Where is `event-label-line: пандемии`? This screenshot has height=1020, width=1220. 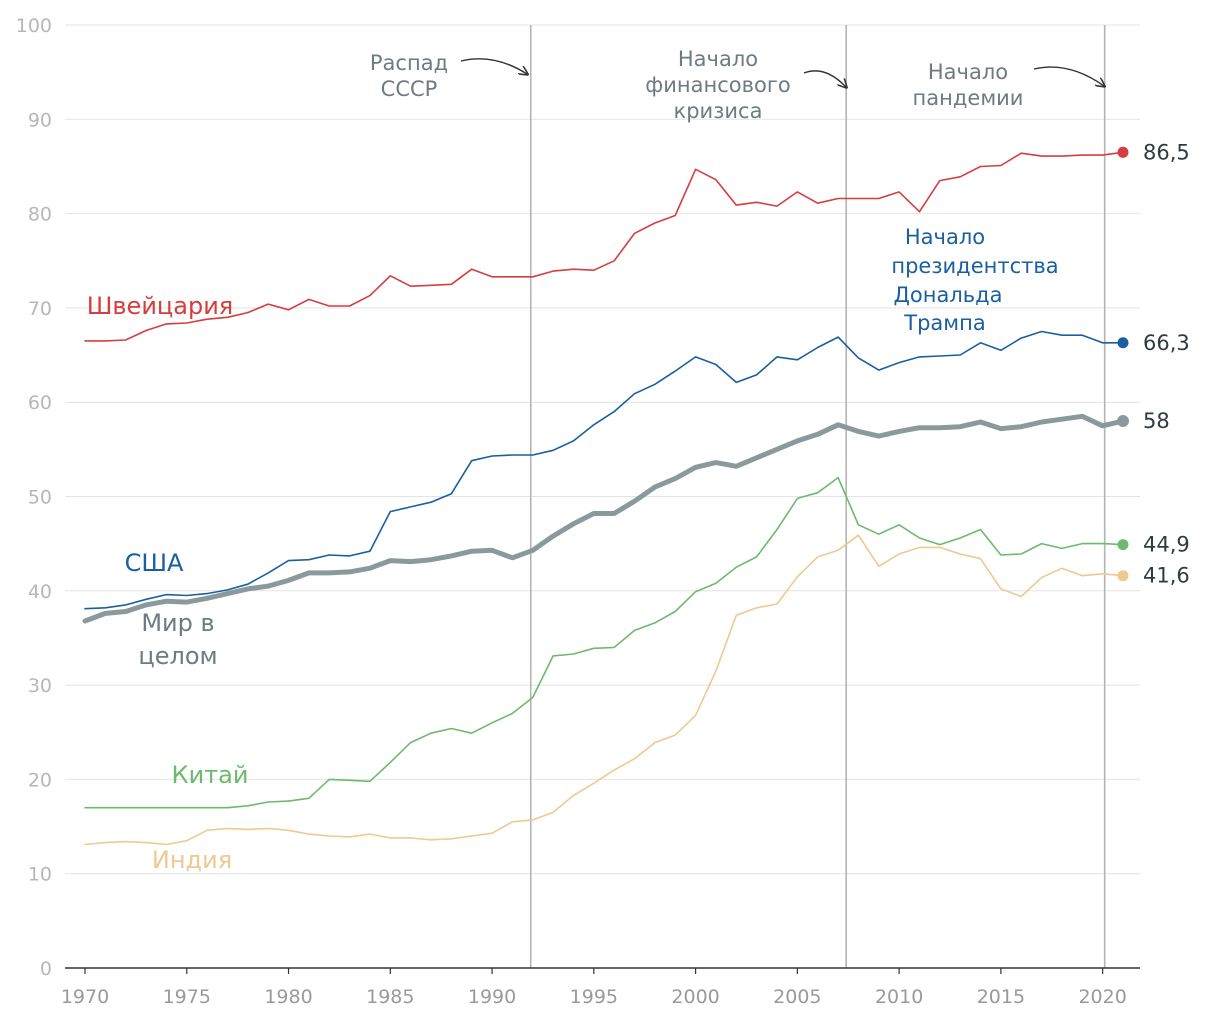
event-label-line: пандемии is located at coordinates (968, 98).